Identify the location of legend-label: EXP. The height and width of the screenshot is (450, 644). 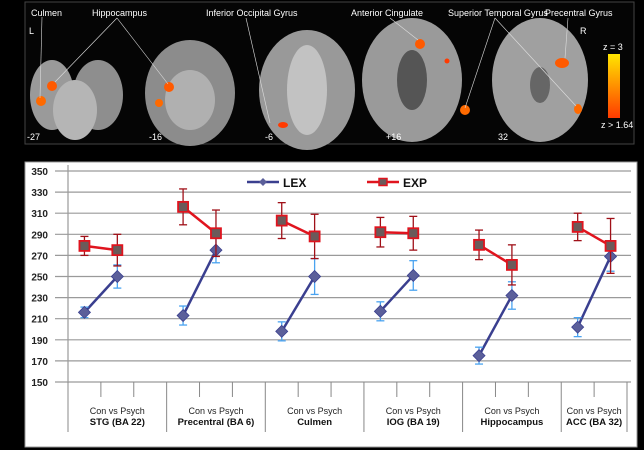
(415, 183).